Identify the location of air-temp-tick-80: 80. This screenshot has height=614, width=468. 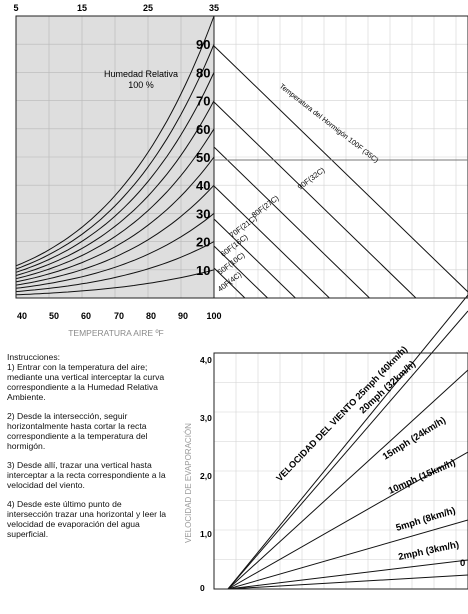
(151, 316).